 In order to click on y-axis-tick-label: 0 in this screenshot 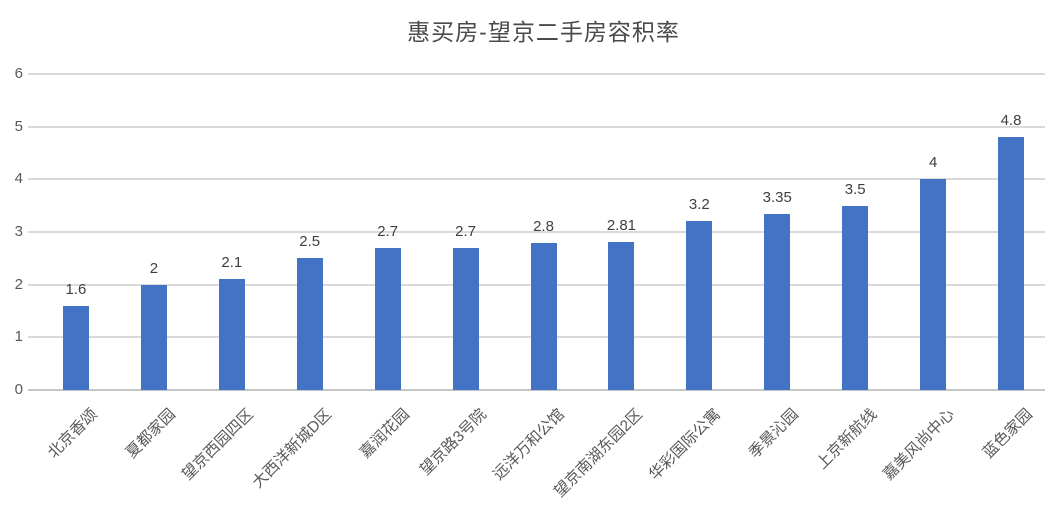, I will do `click(18, 389)`.